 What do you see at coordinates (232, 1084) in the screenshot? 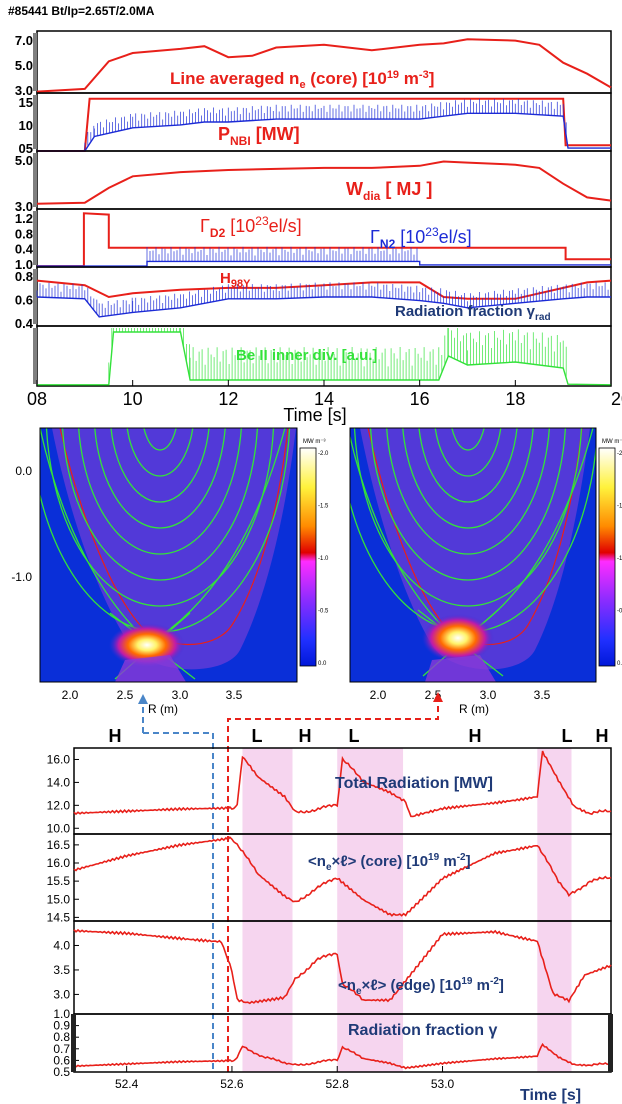
I see `bottom-x-tick: 52.6` at bounding box center [232, 1084].